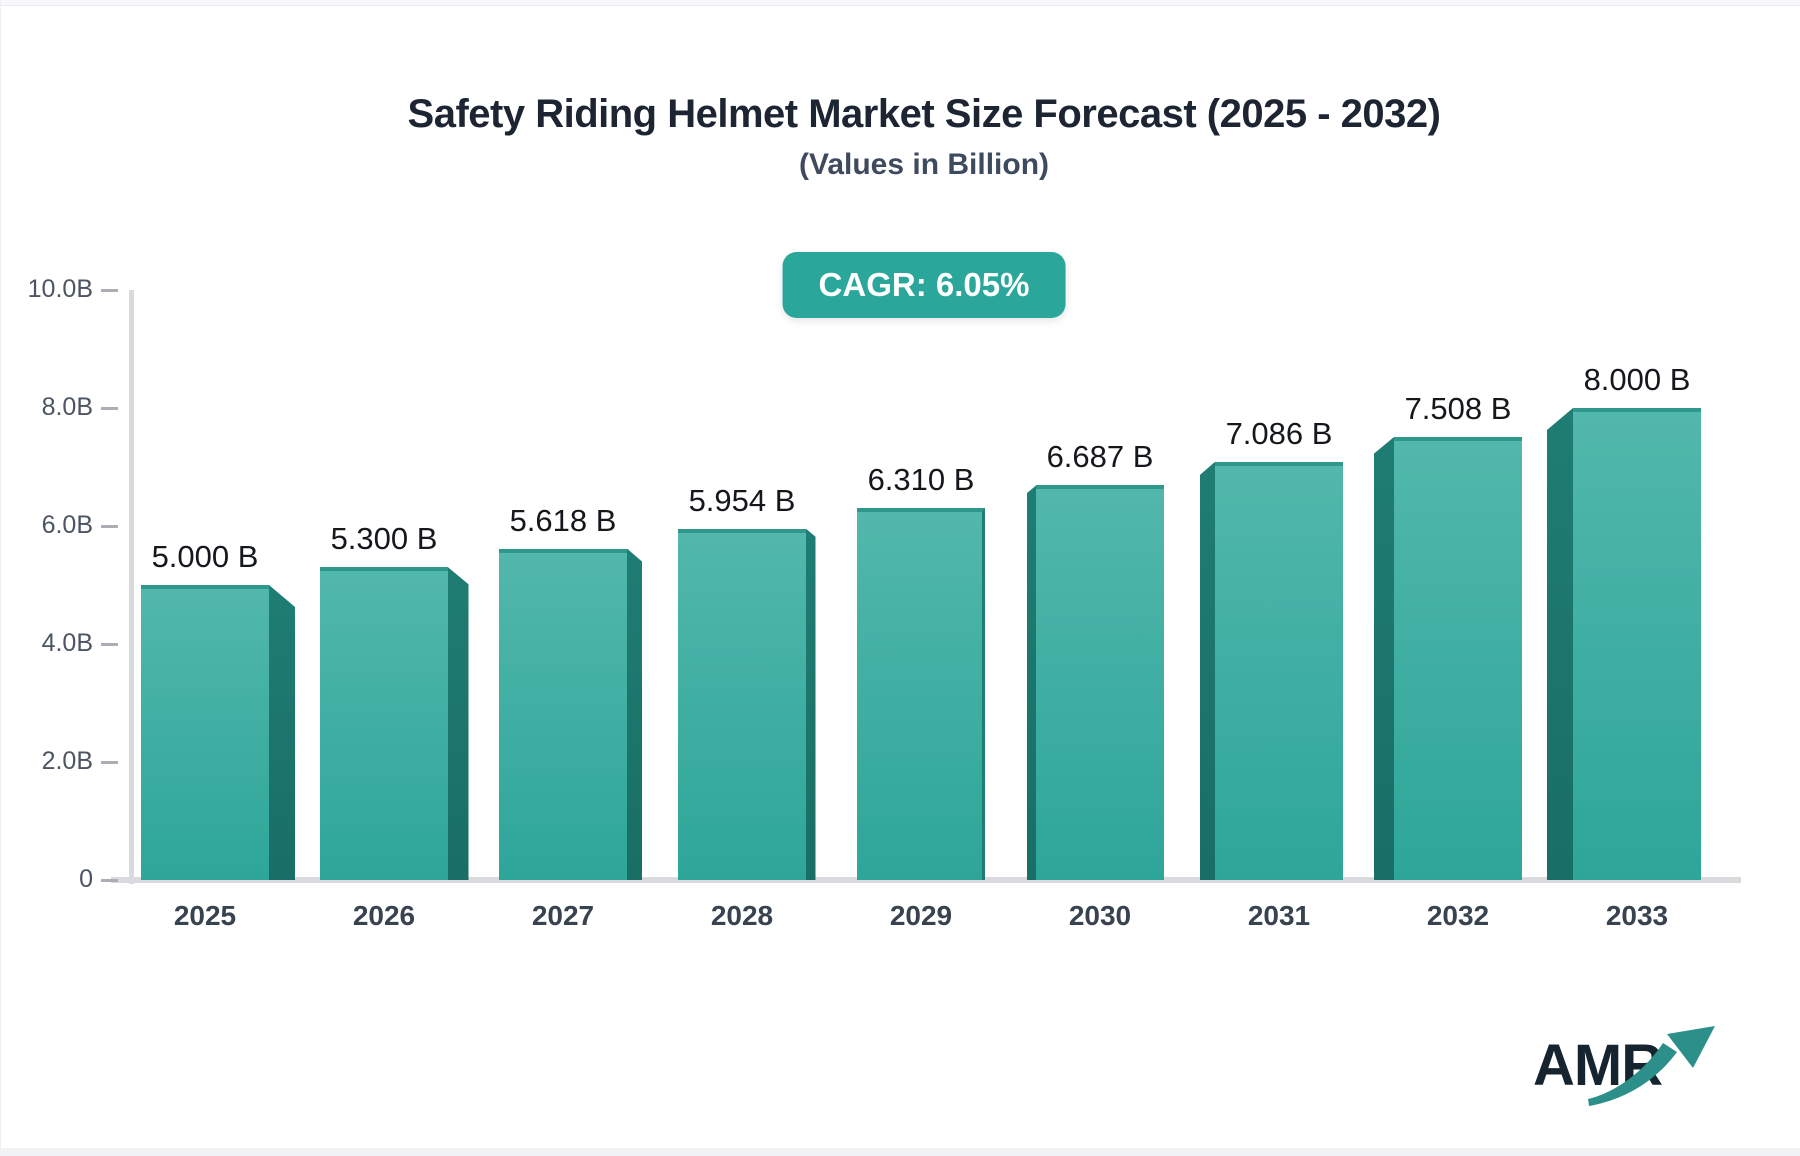 This screenshot has width=1800, height=1156. What do you see at coordinates (205, 915) in the screenshot?
I see `x-axis-label: 2025` at bounding box center [205, 915].